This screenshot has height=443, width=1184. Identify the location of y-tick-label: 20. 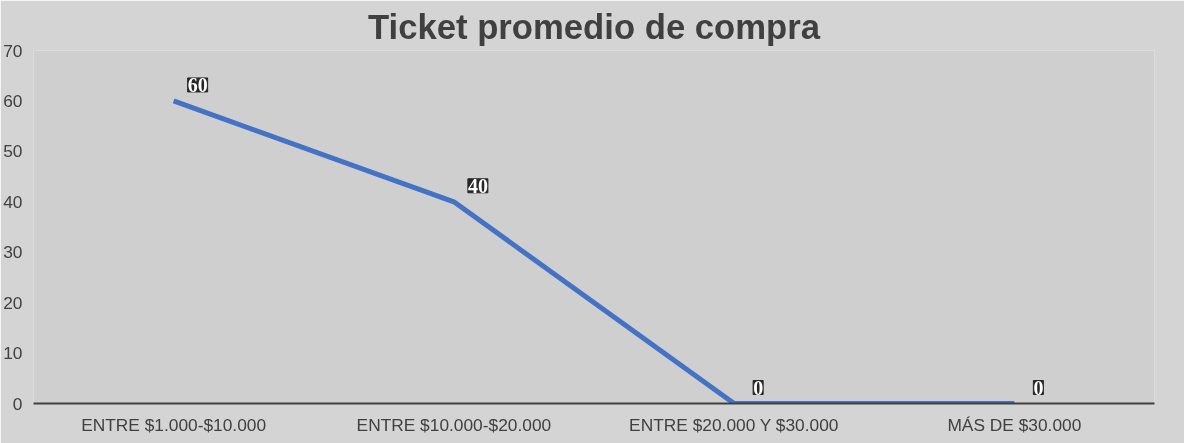
(13, 302).